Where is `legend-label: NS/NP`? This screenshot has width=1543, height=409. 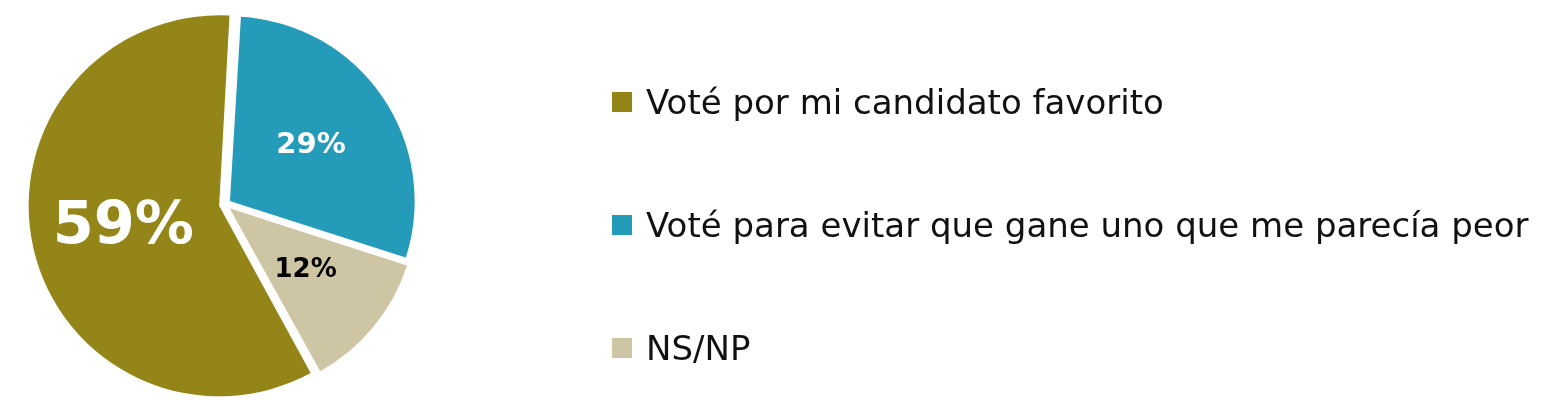
legend-label: NS/NP is located at coordinates (698, 347).